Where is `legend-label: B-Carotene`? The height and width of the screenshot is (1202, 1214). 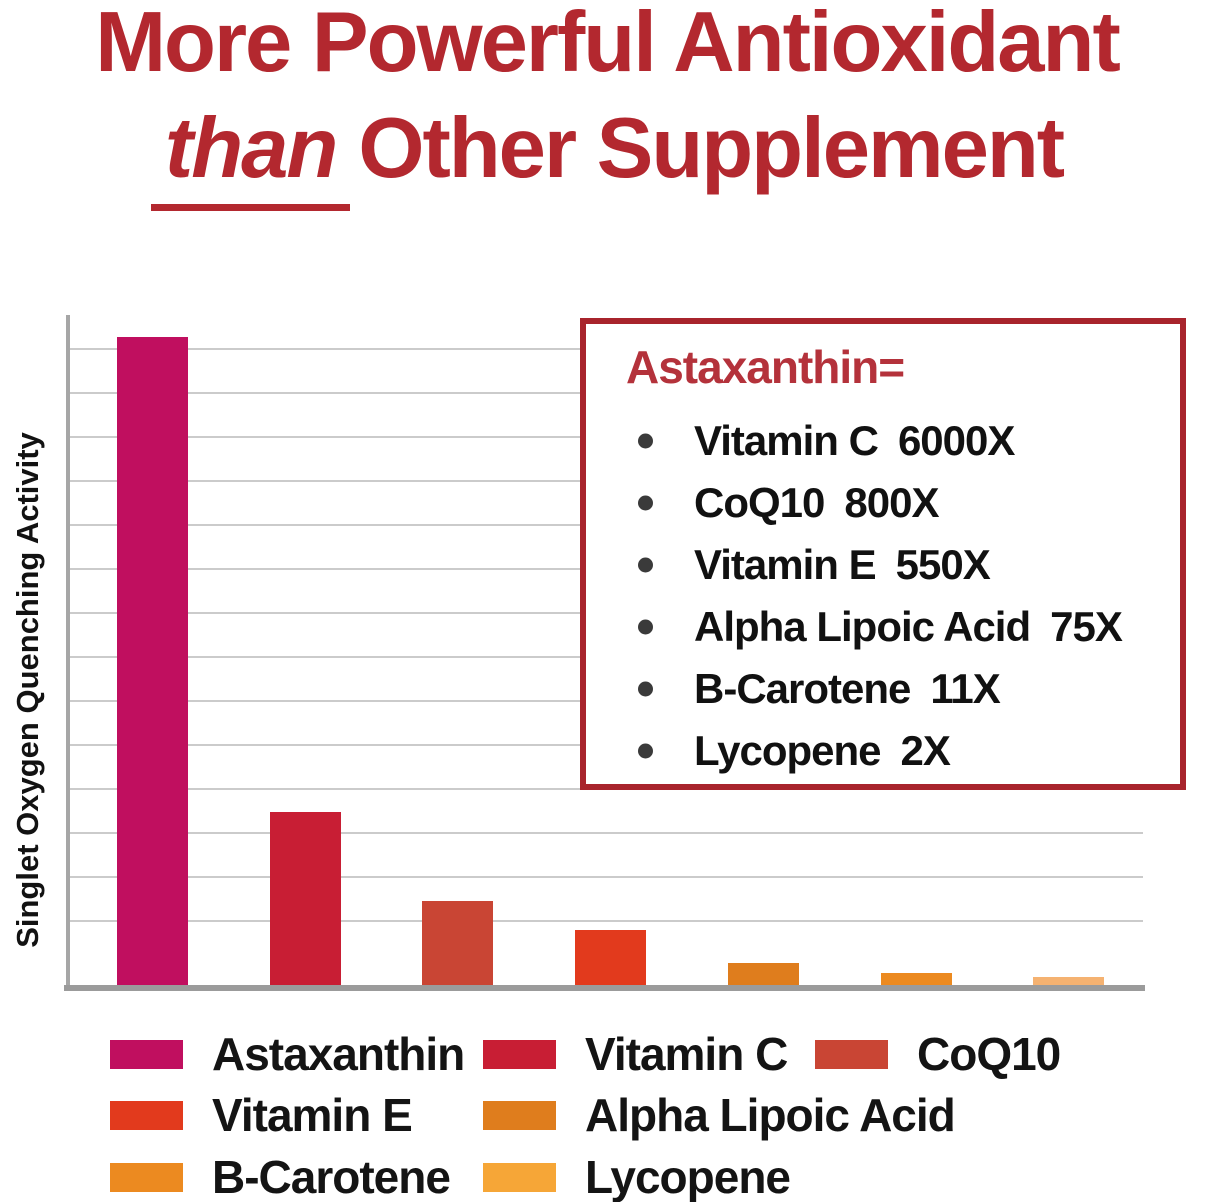 legend-label: B-Carotene is located at coordinates (331, 1176).